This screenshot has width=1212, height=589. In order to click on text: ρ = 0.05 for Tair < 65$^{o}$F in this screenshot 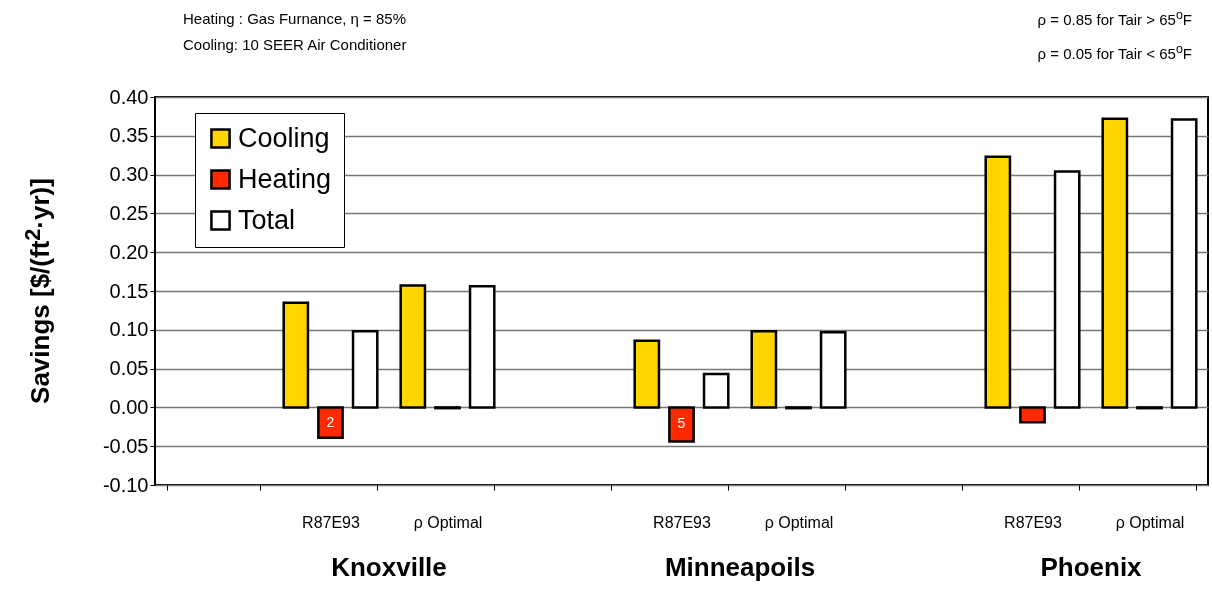, I will do `click(1114, 52)`.